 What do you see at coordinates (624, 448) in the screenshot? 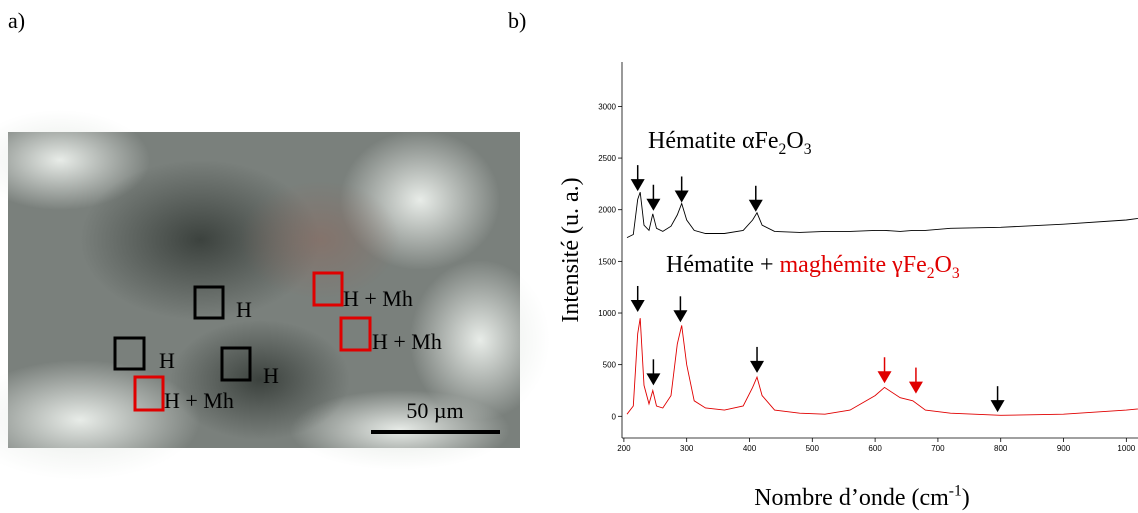
I see `x-tick-label: 200` at bounding box center [624, 448].